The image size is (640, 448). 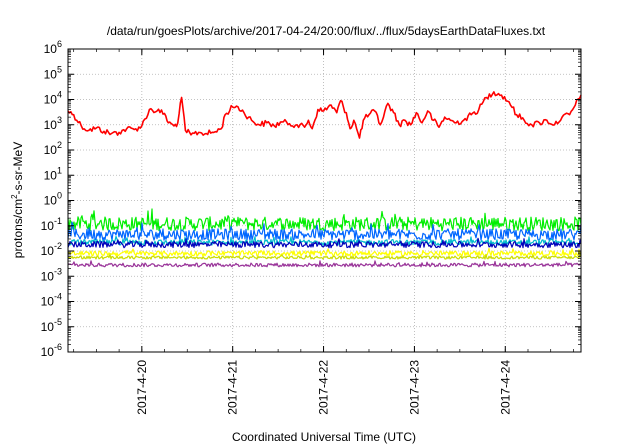 What do you see at coordinates (53, 123) in the screenshot?
I see `y-tick-label: 10³` at bounding box center [53, 123].